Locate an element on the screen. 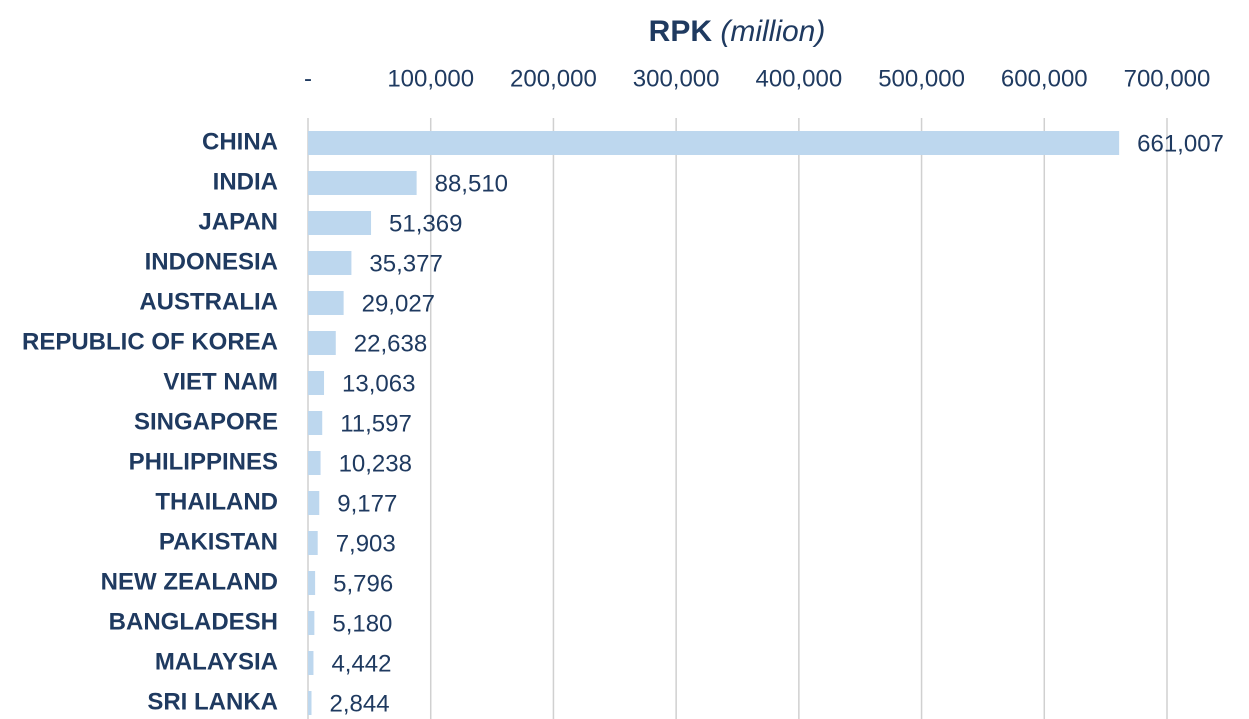 Image resolution: width=1249 pixels, height=719 pixels. value-label: 9,177 is located at coordinates (367, 503).